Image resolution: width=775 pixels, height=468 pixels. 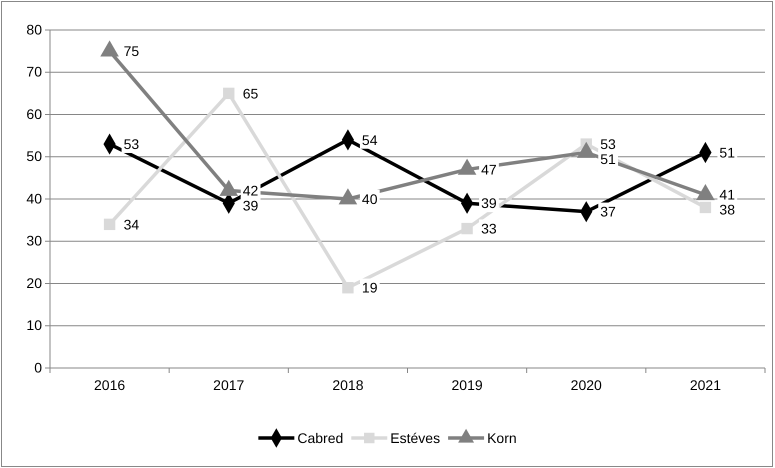 What do you see at coordinates (727, 210) in the screenshot?
I see `data-label: 38` at bounding box center [727, 210].